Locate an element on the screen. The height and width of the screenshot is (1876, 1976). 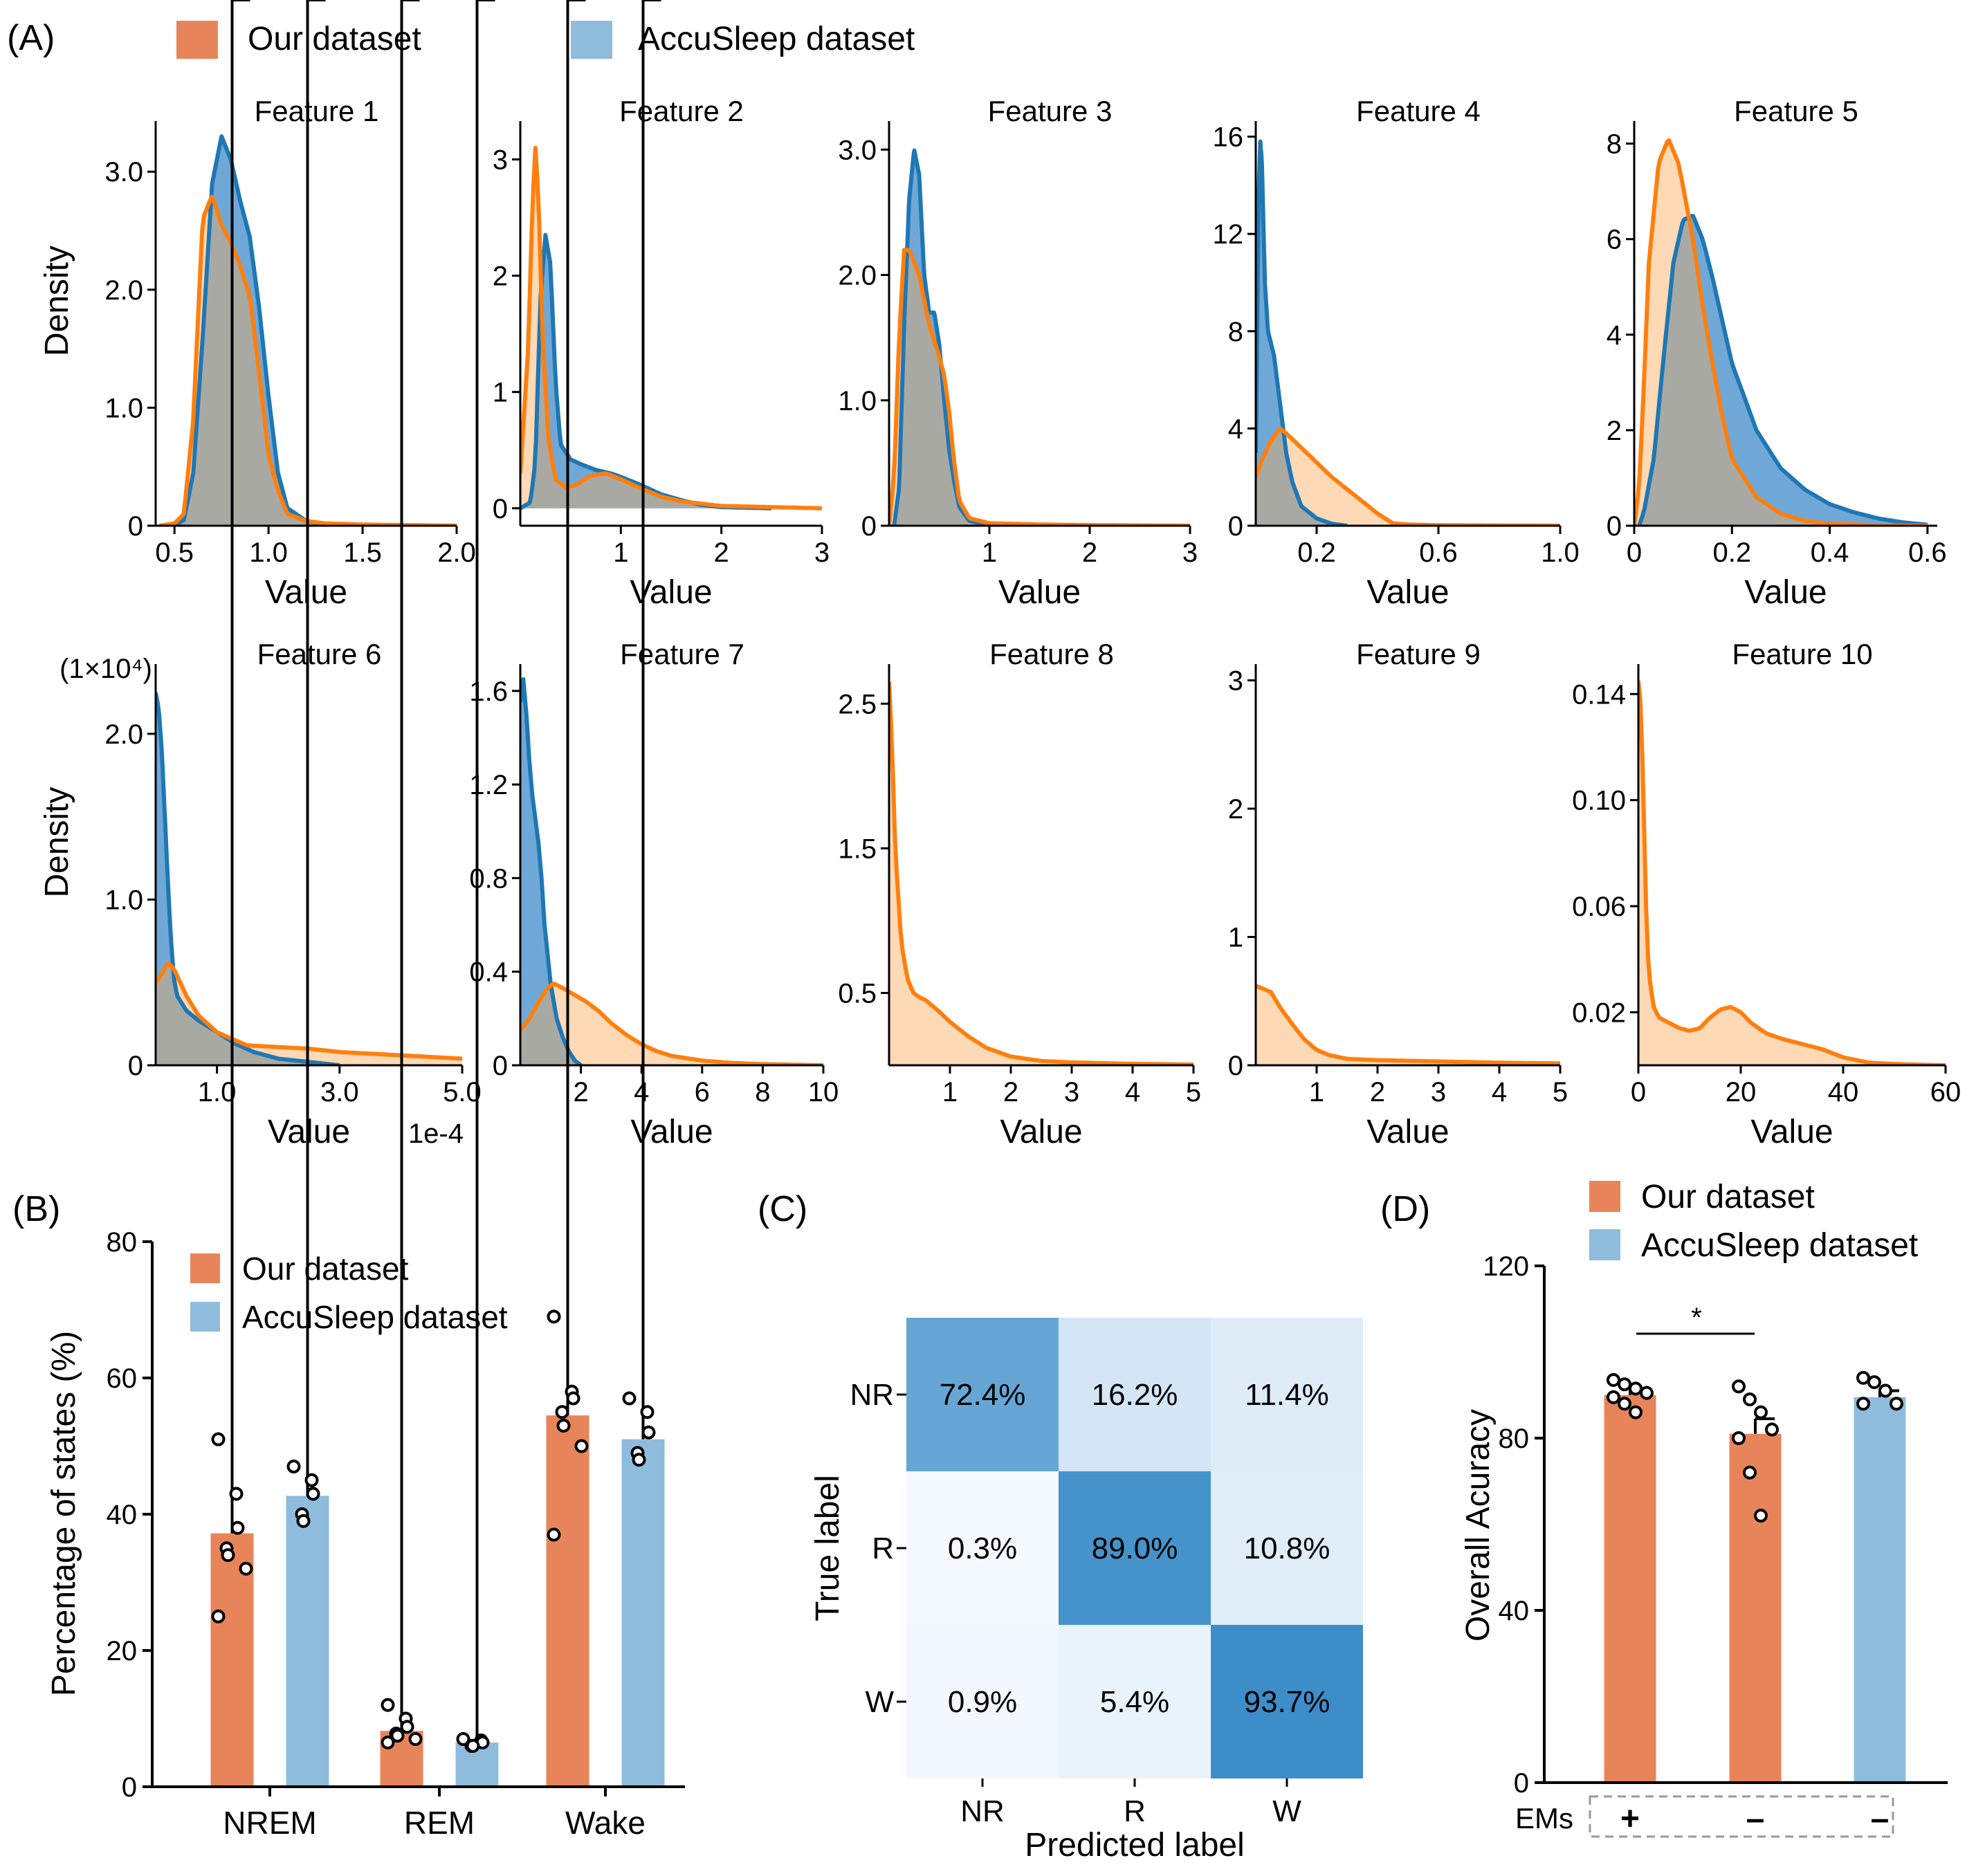
y-tick-label: 0.02 is located at coordinates (1599, 1012).